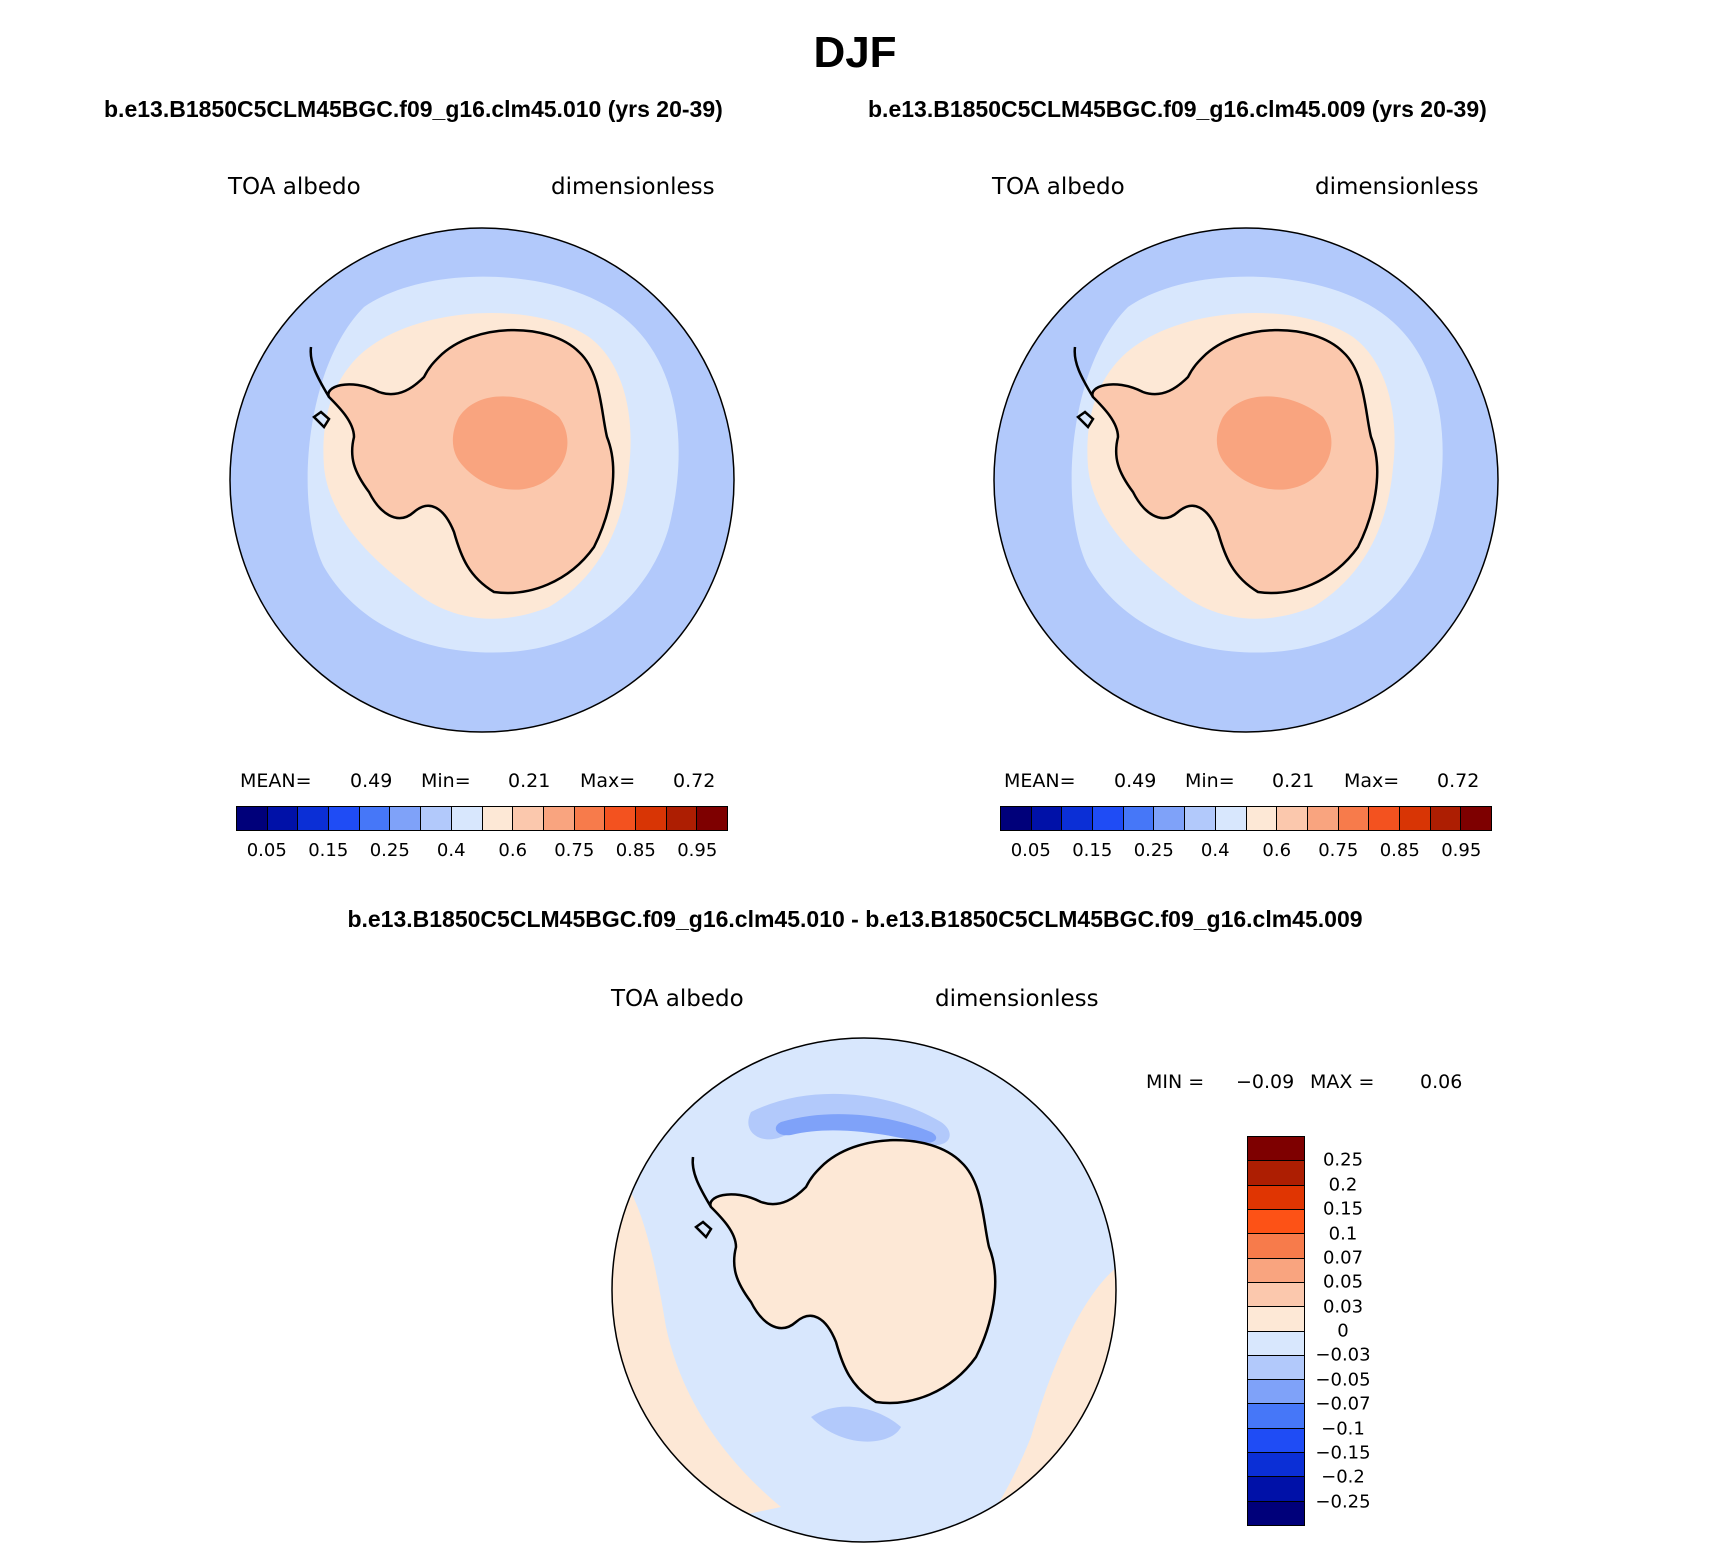  What do you see at coordinates (371, 781) in the screenshot?
I see `panel1-mean-value: 0.49` at bounding box center [371, 781].